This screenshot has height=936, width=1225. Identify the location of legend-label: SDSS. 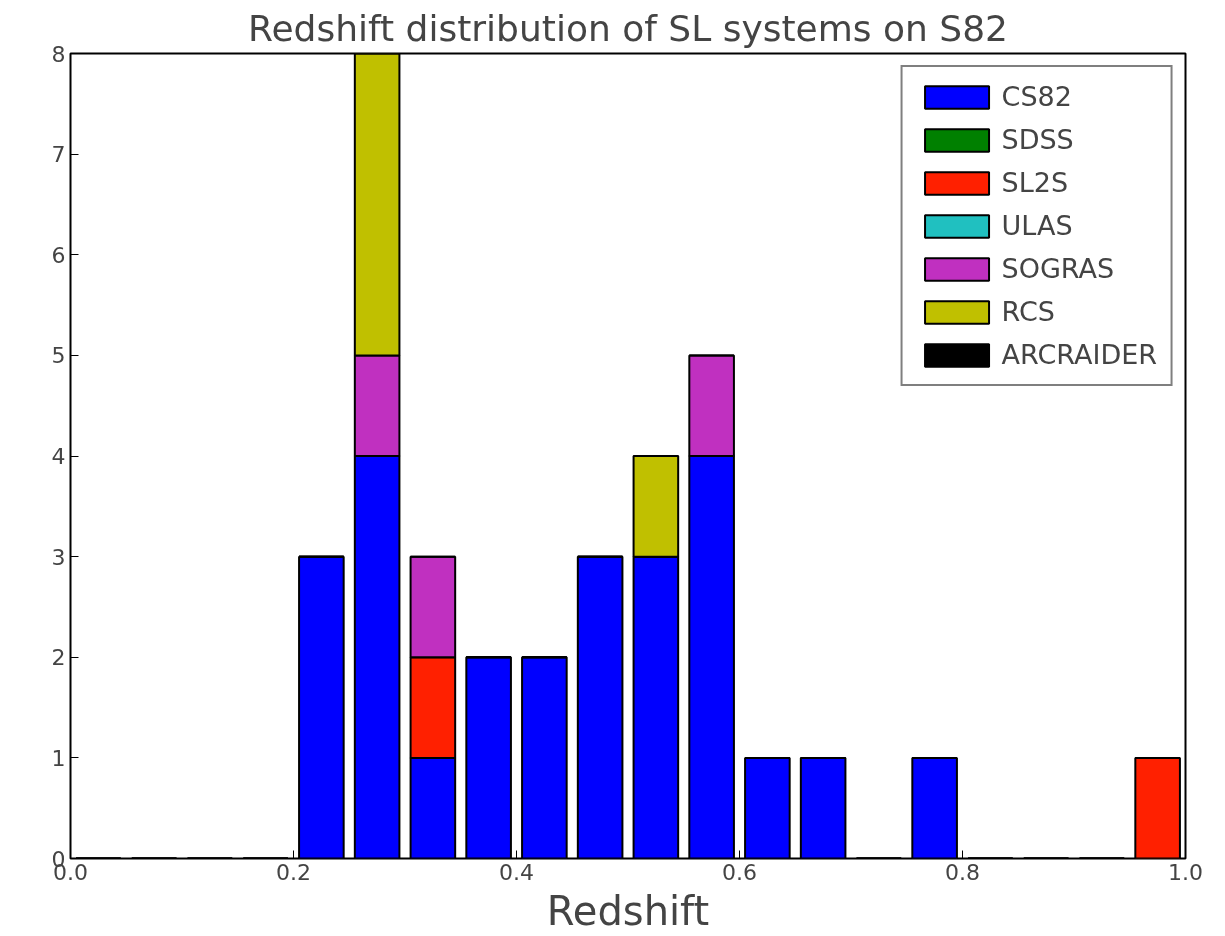
(1037, 139).